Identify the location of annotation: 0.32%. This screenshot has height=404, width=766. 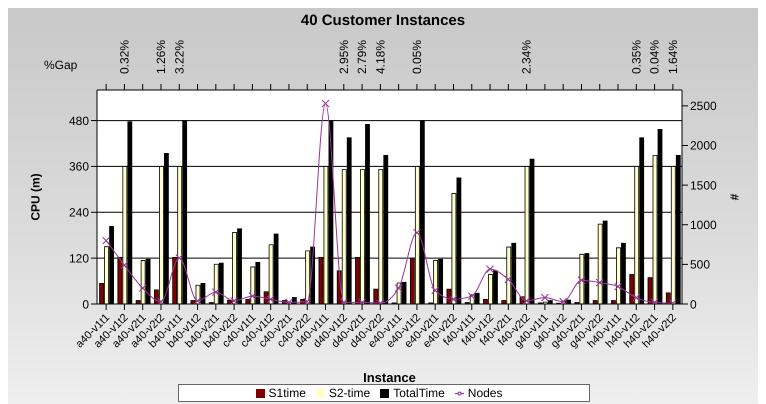
(124, 57).